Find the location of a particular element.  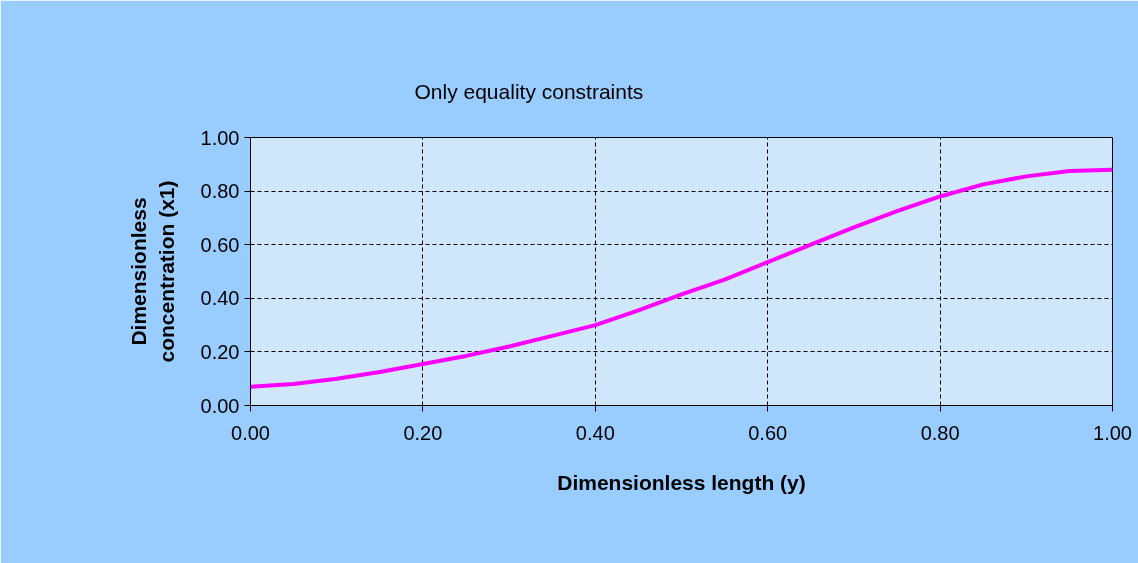

x-tick-label: 0.20 is located at coordinates (423, 432).